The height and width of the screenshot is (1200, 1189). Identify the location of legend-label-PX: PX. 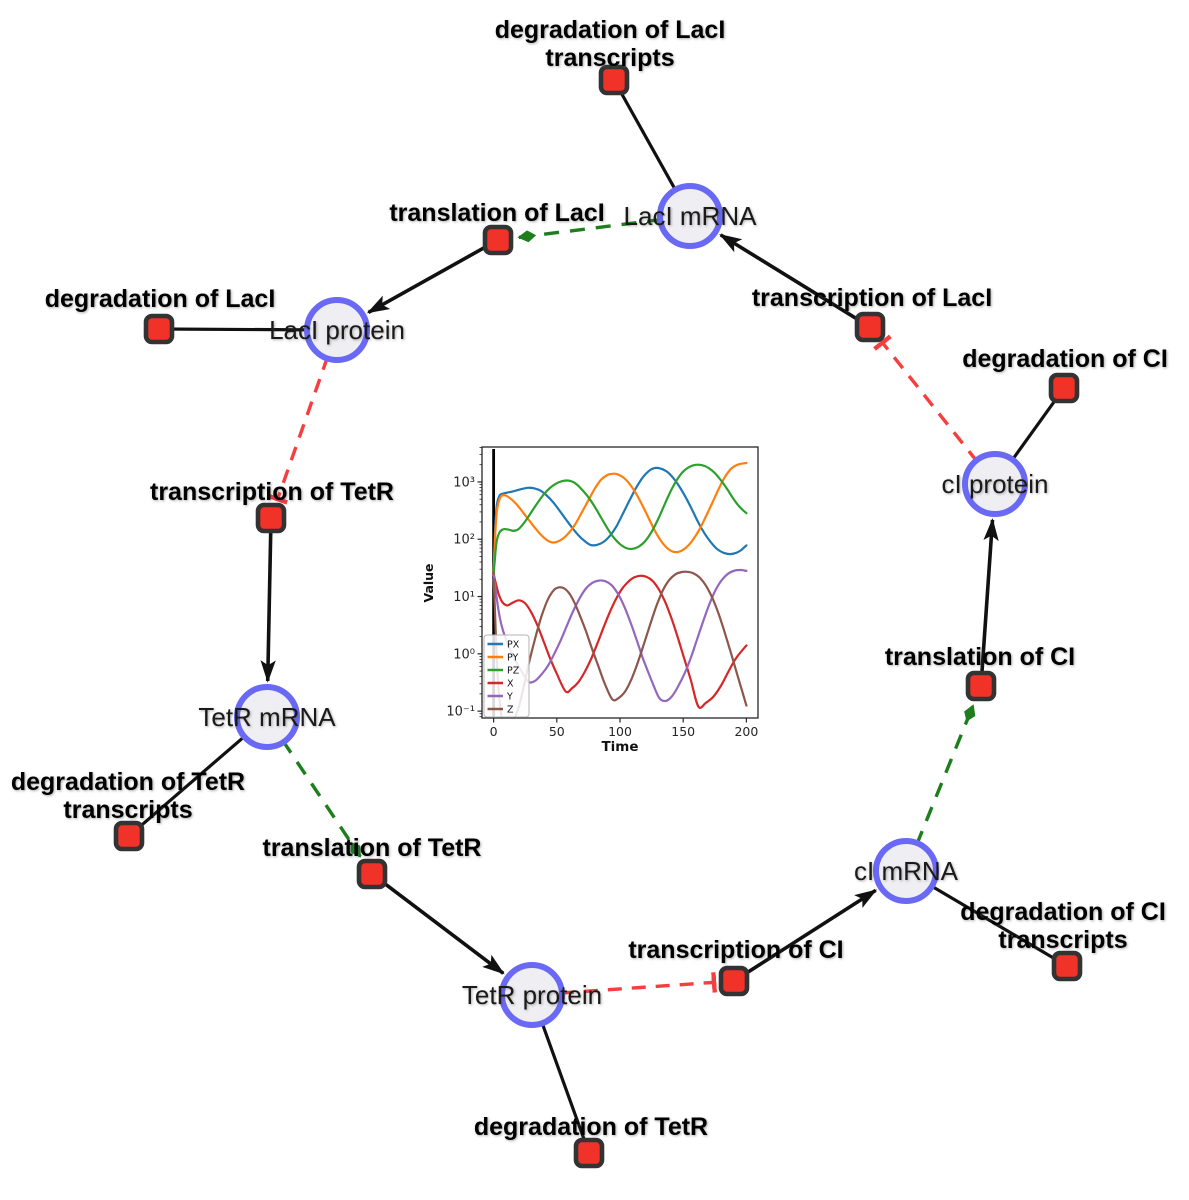
(513, 644).